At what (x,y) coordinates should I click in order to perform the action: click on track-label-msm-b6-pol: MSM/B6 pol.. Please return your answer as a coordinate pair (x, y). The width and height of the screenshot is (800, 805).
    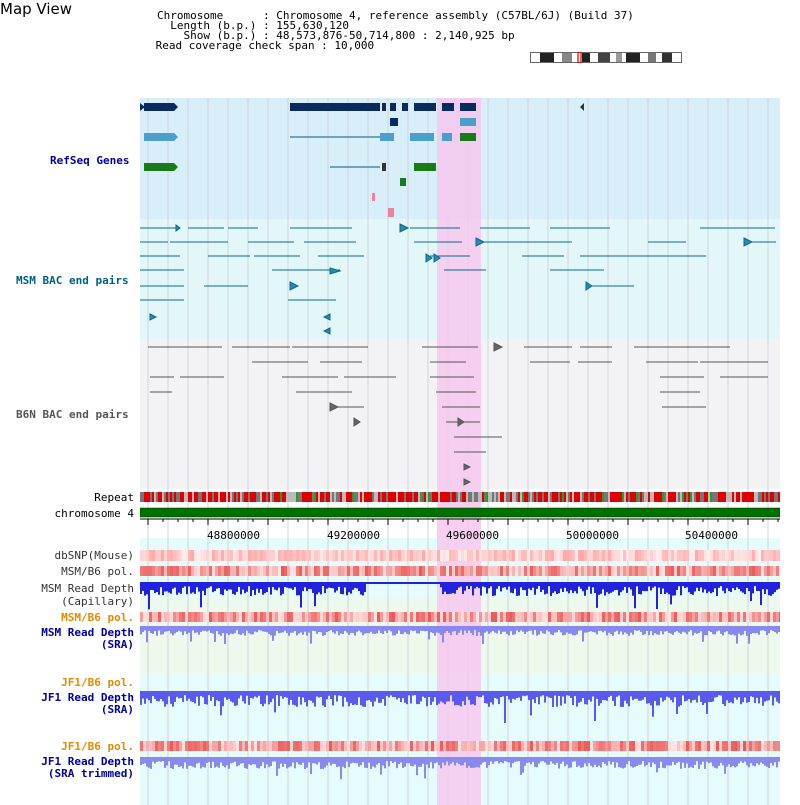
    Looking at the image, I should click on (97, 571).